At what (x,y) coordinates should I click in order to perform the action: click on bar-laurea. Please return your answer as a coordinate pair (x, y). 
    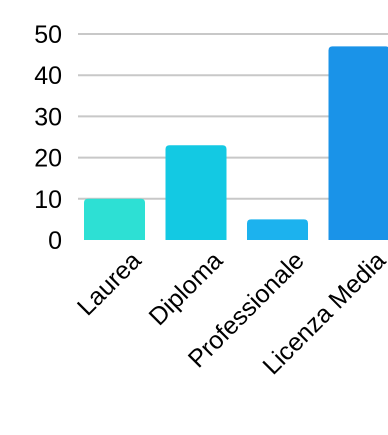
    Looking at the image, I should click on (114, 219).